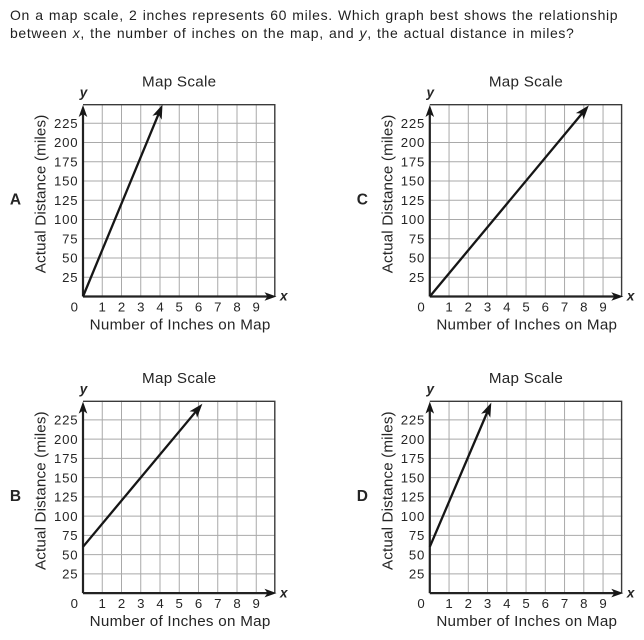 The width and height of the screenshot is (644, 640). Describe the element at coordinates (15, 200) in the screenshot. I see `svg-text: A` at that location.